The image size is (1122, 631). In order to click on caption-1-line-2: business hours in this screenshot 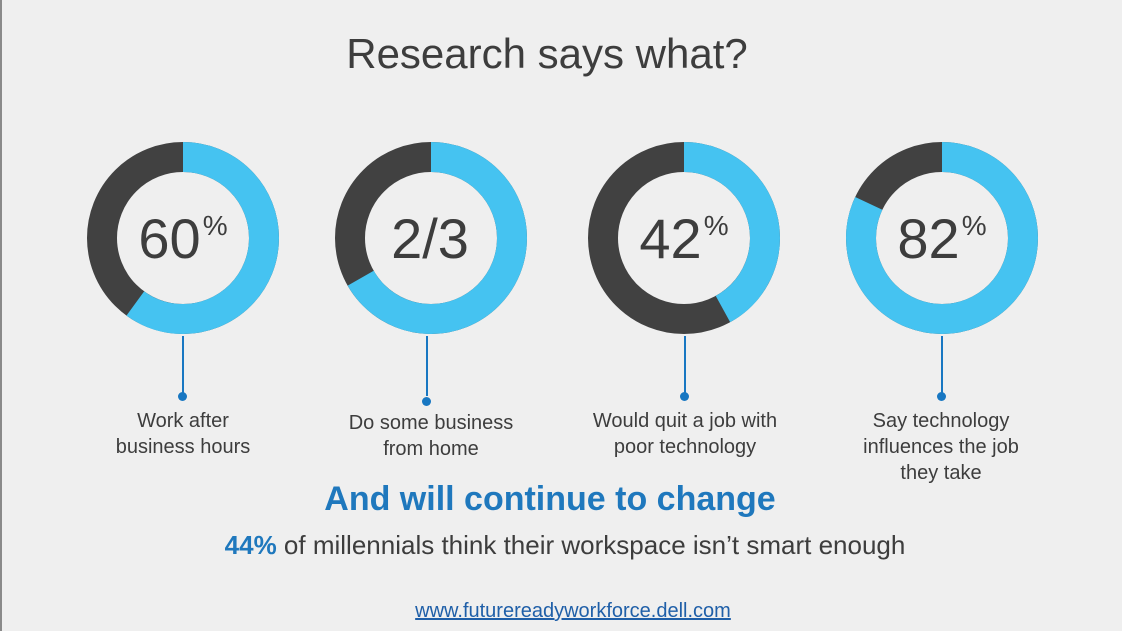, I will do `click(183, 447)`.